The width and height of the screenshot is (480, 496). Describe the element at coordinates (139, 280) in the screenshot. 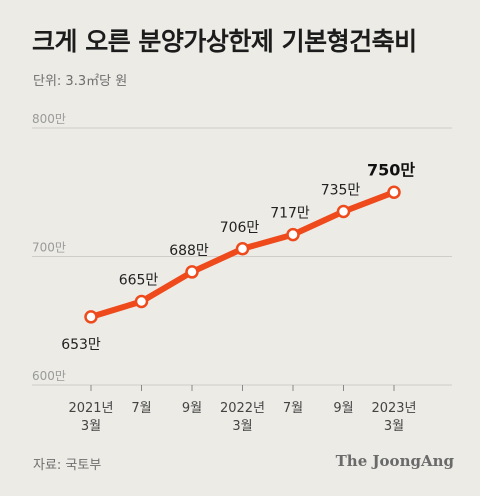

I see `data-label: 665만` at that location.